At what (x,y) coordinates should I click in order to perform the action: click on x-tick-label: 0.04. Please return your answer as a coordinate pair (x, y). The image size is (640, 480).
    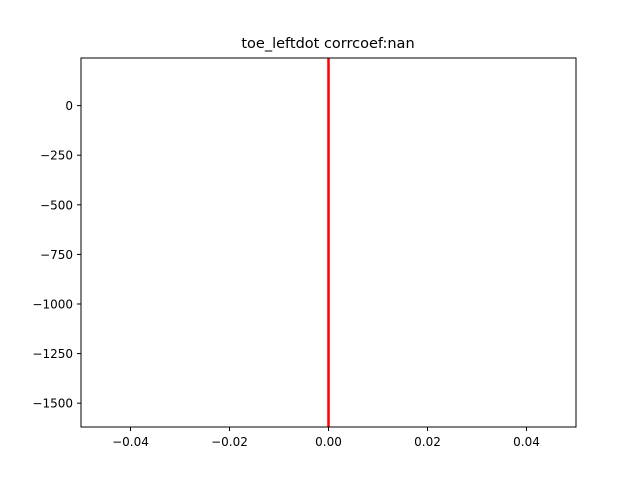
    Looking at the image, I should click on (526, 442).